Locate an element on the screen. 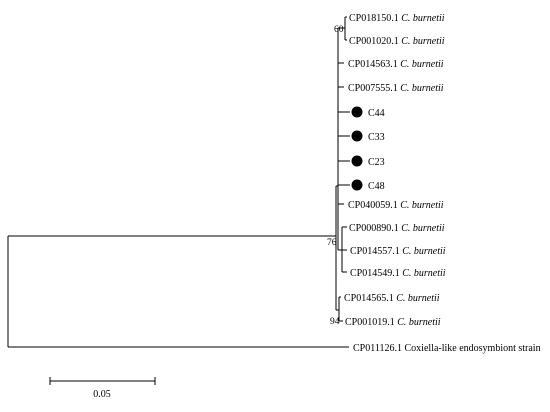  sample-marker-c33 is located at coordinates (357, 136).